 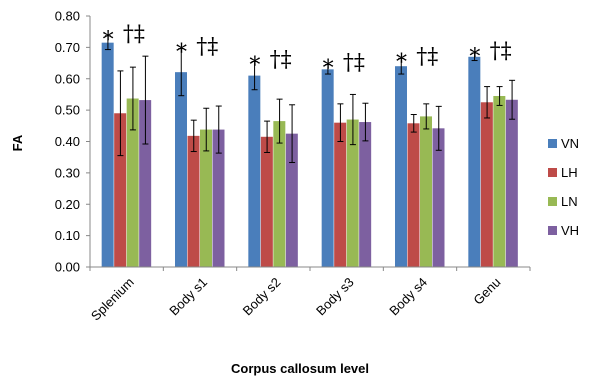 I want to click on x-tick-label: Body s3, so click(x=335, y=297).